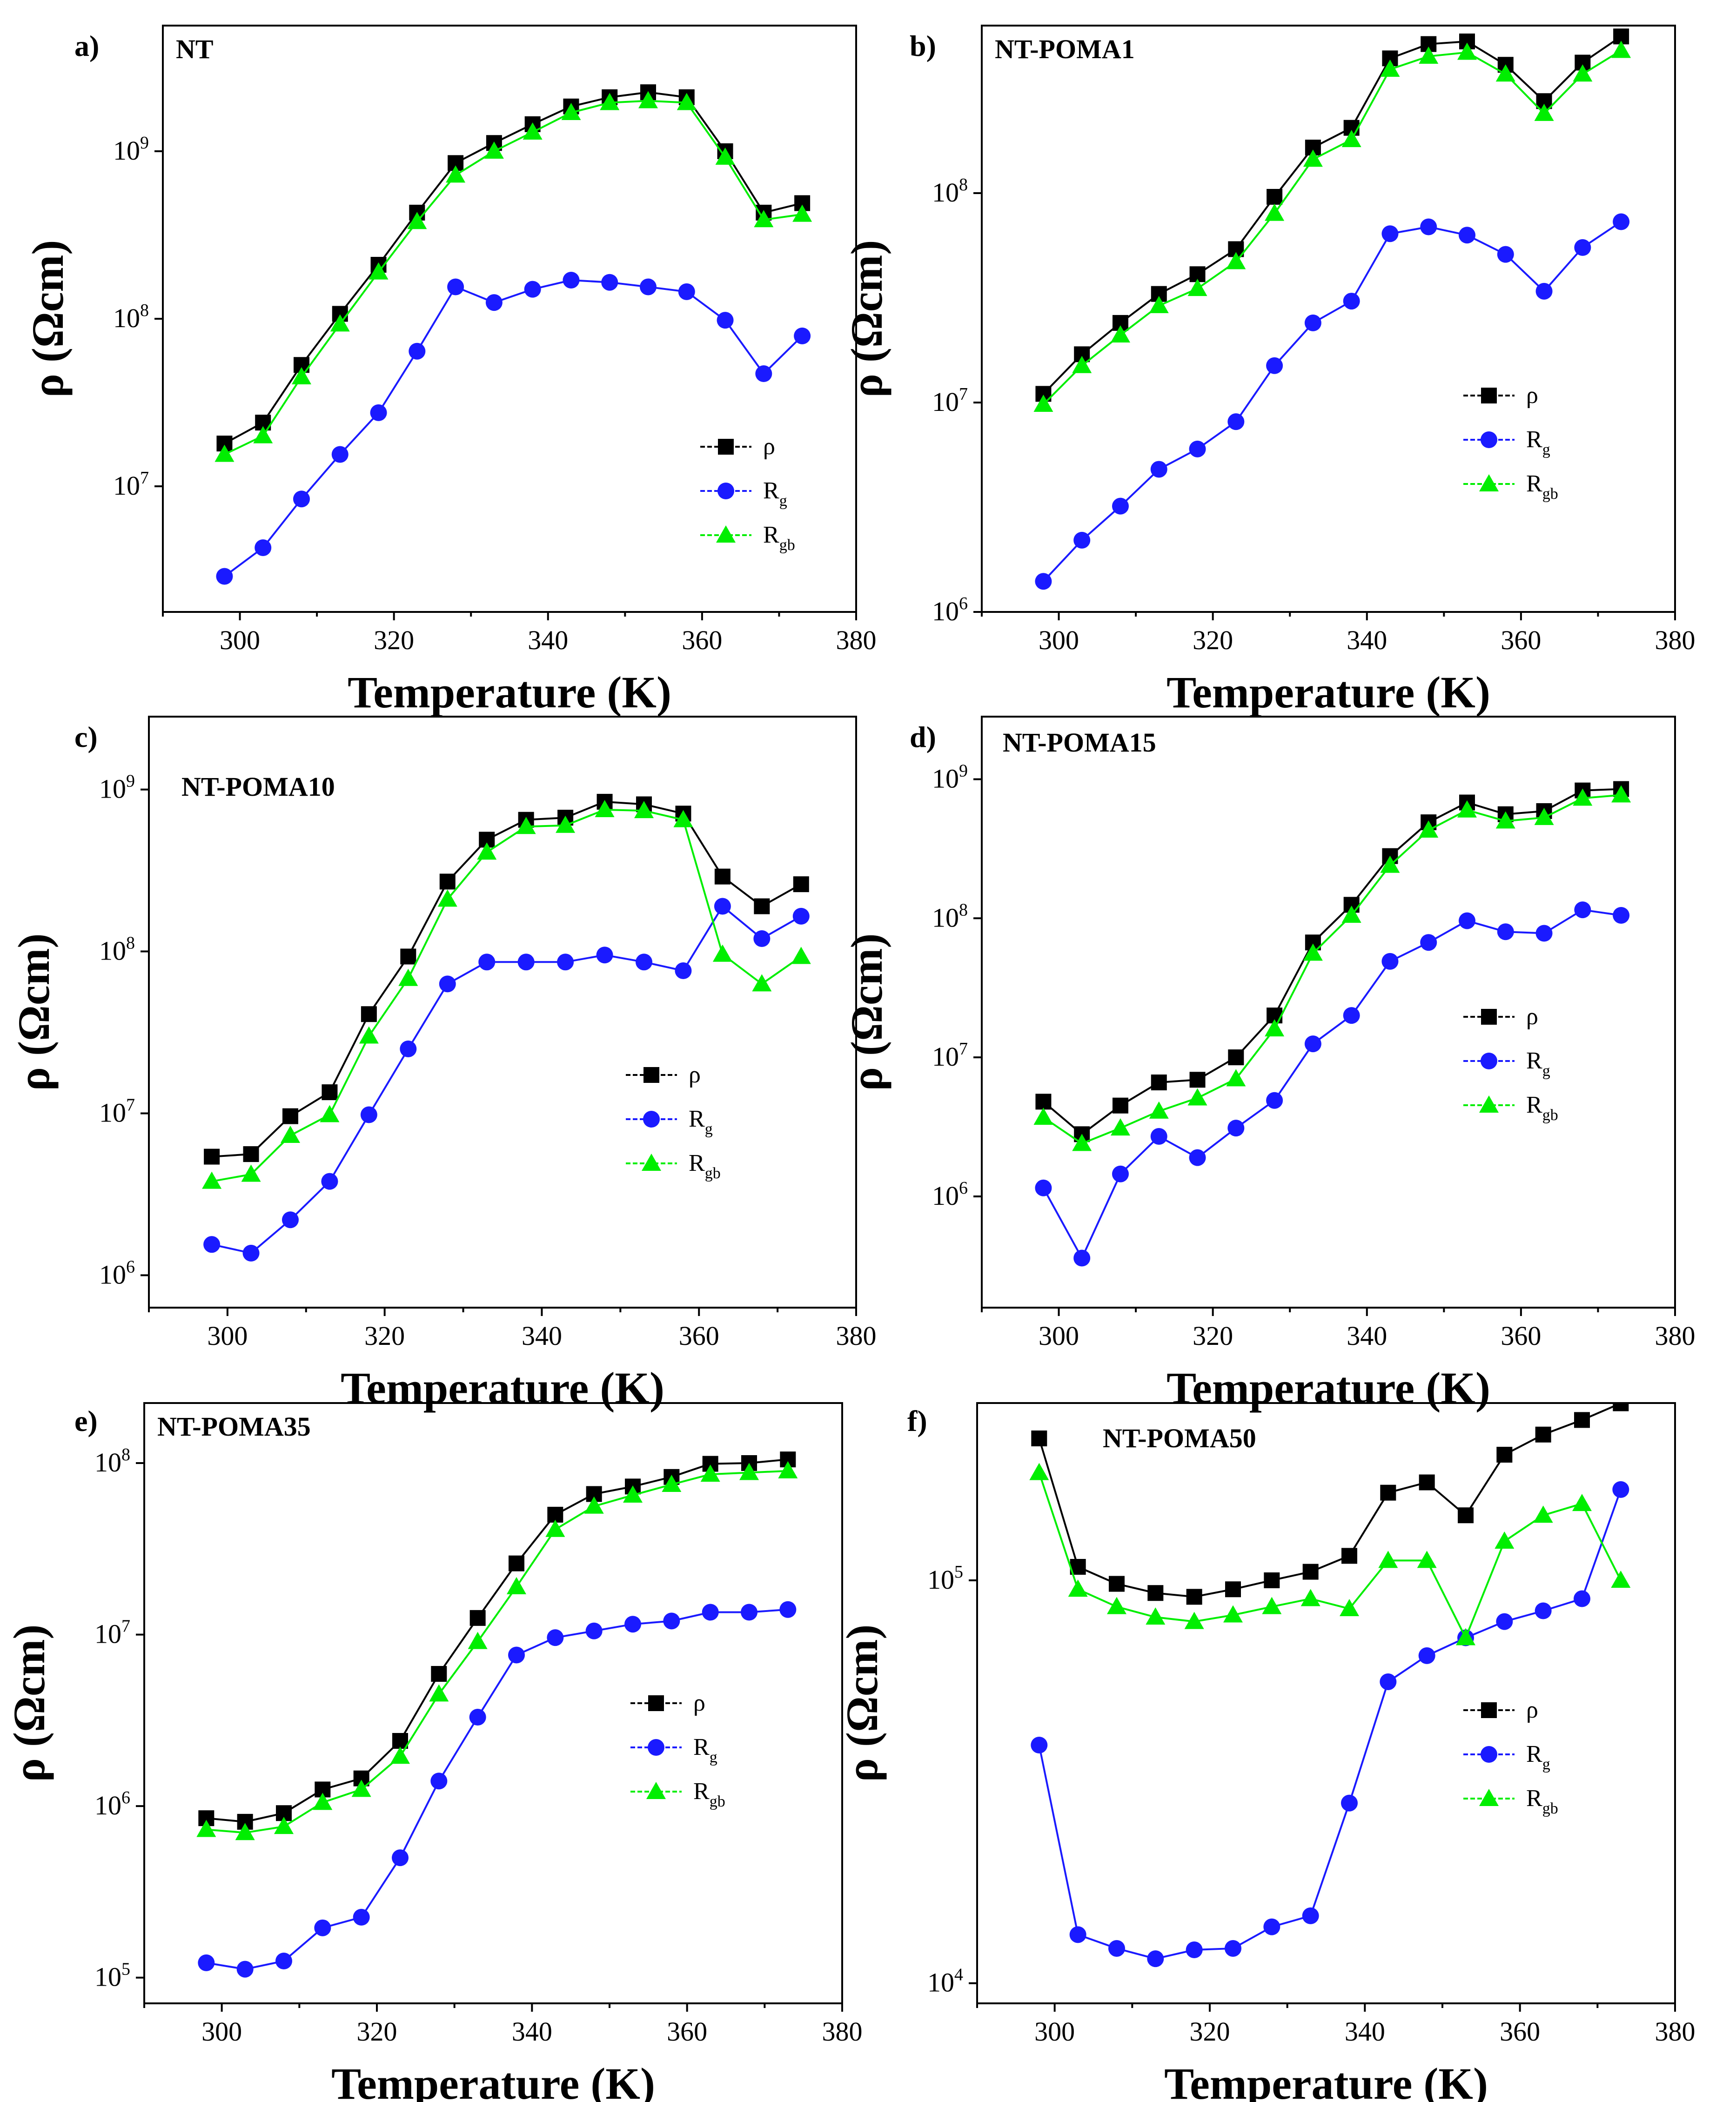  What do you see at coordinates (923, 736) in the screenshot?
I see `panel-label: d)` at bounding box center [923, 736].